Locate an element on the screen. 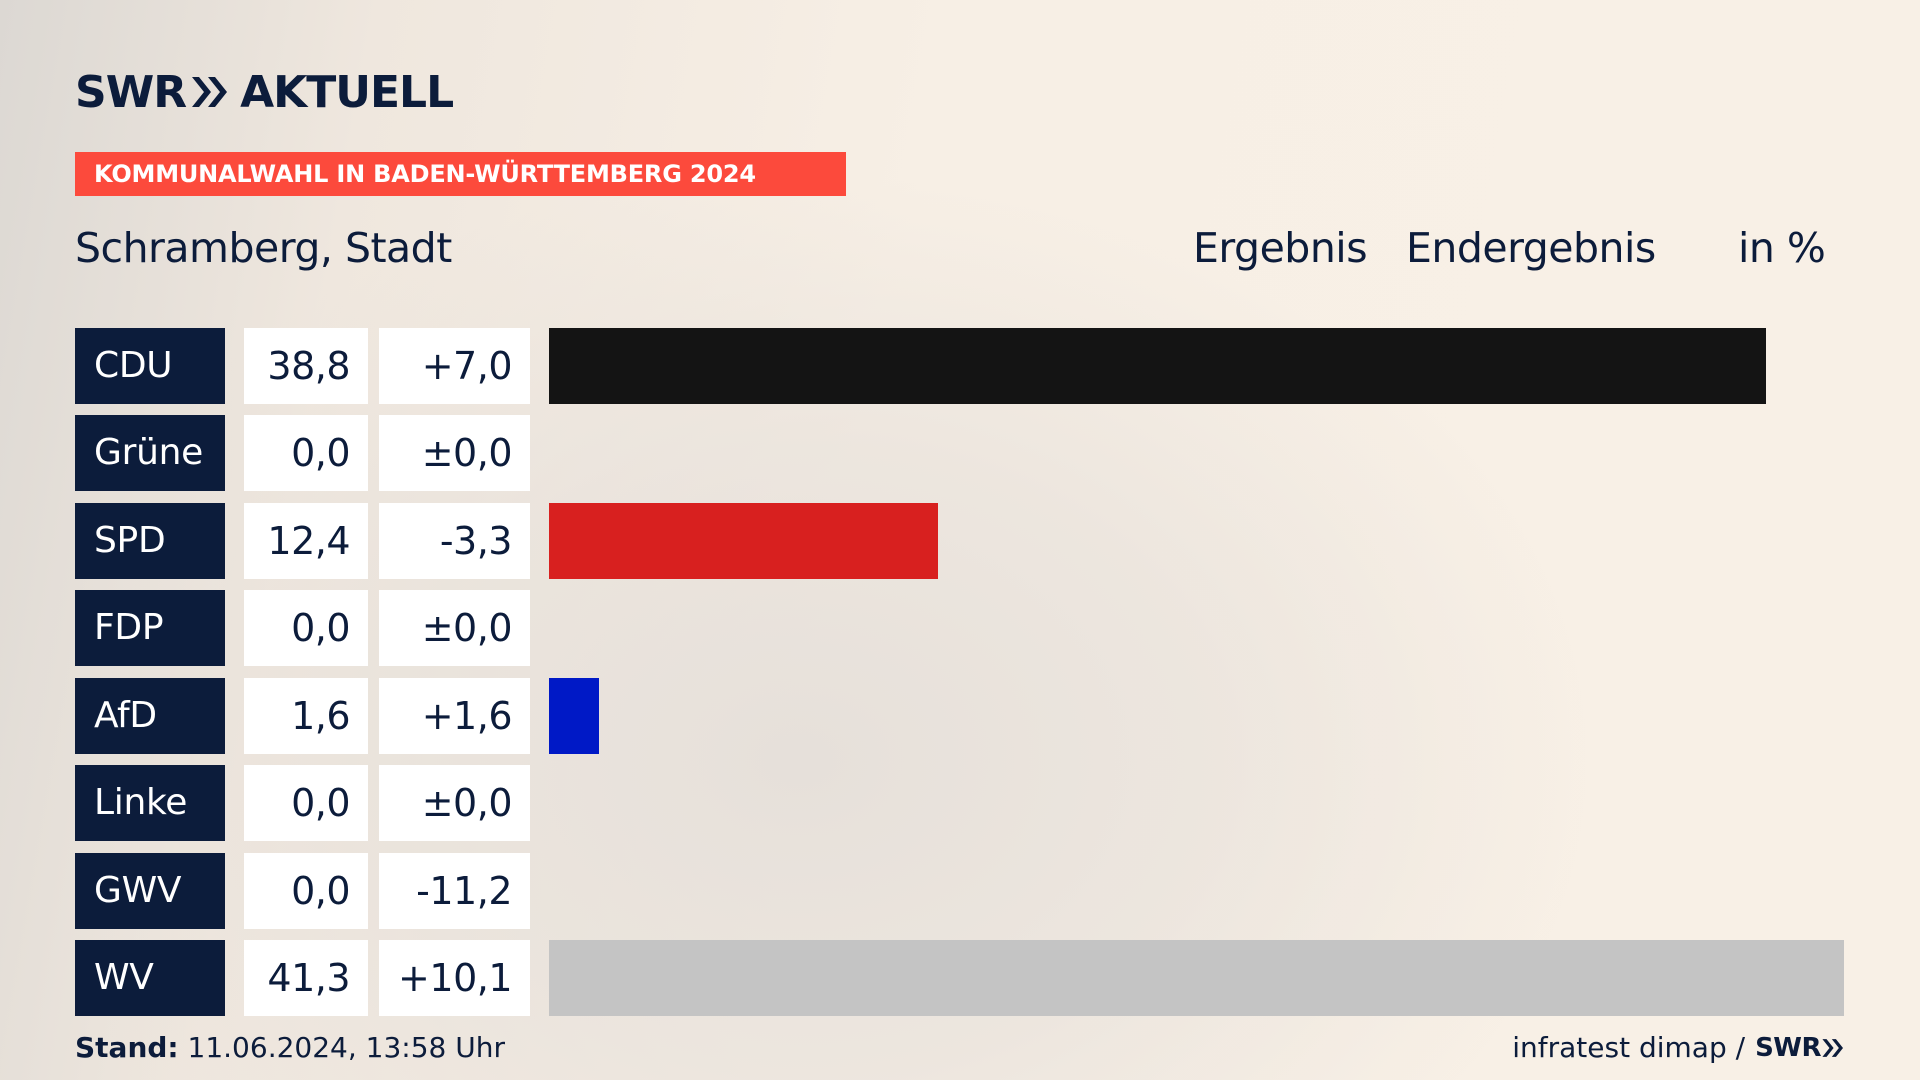  result-row-fdp: FDP 0,0 ±0,0 is located at coordinates (960, 628).